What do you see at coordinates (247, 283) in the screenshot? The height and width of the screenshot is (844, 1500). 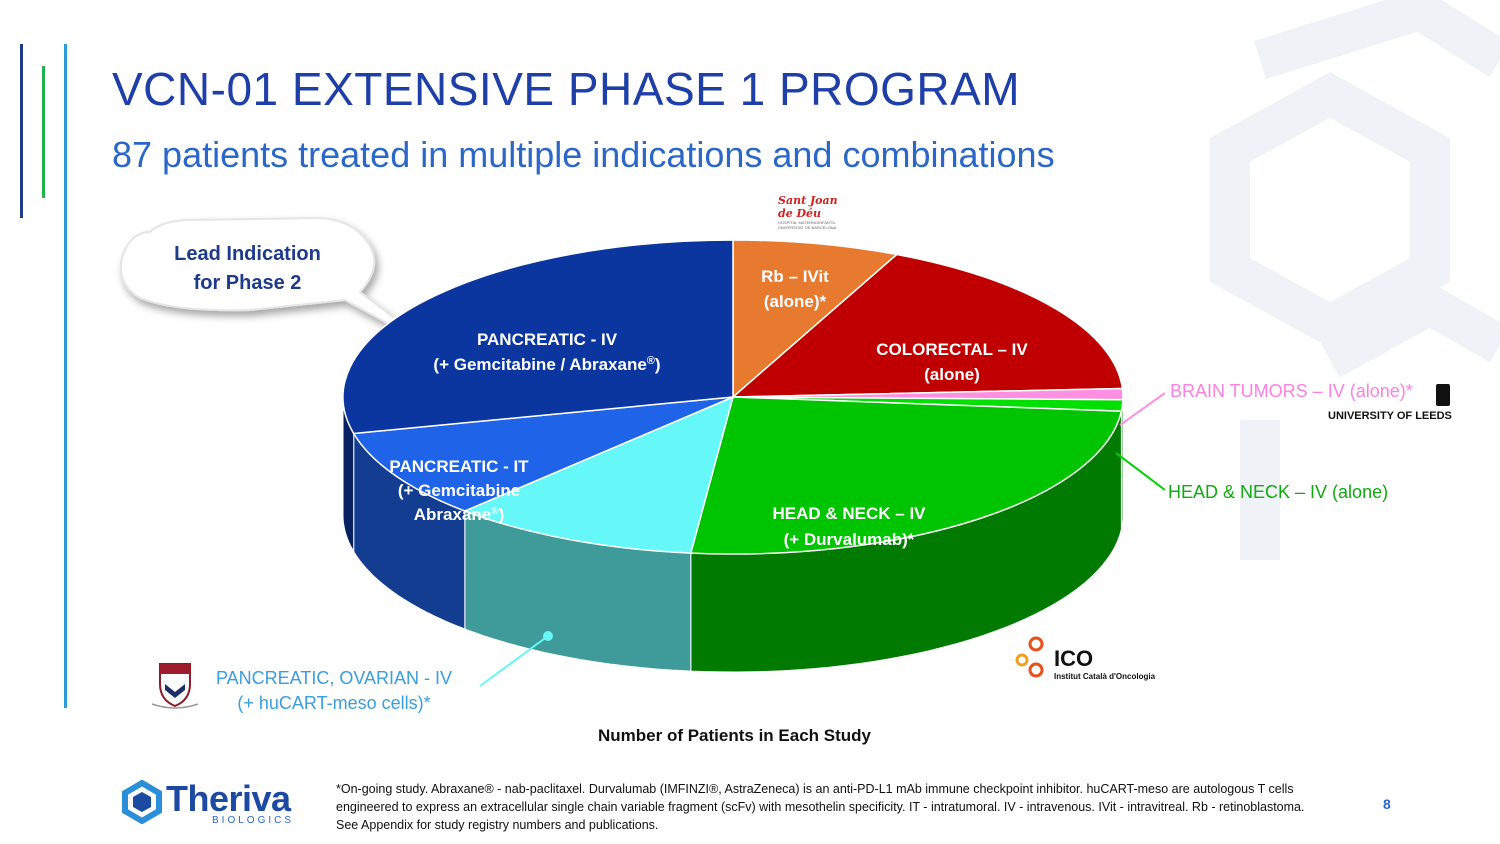 I see `callout-line-2: for Phase 2` at bounding box center [247, 283].